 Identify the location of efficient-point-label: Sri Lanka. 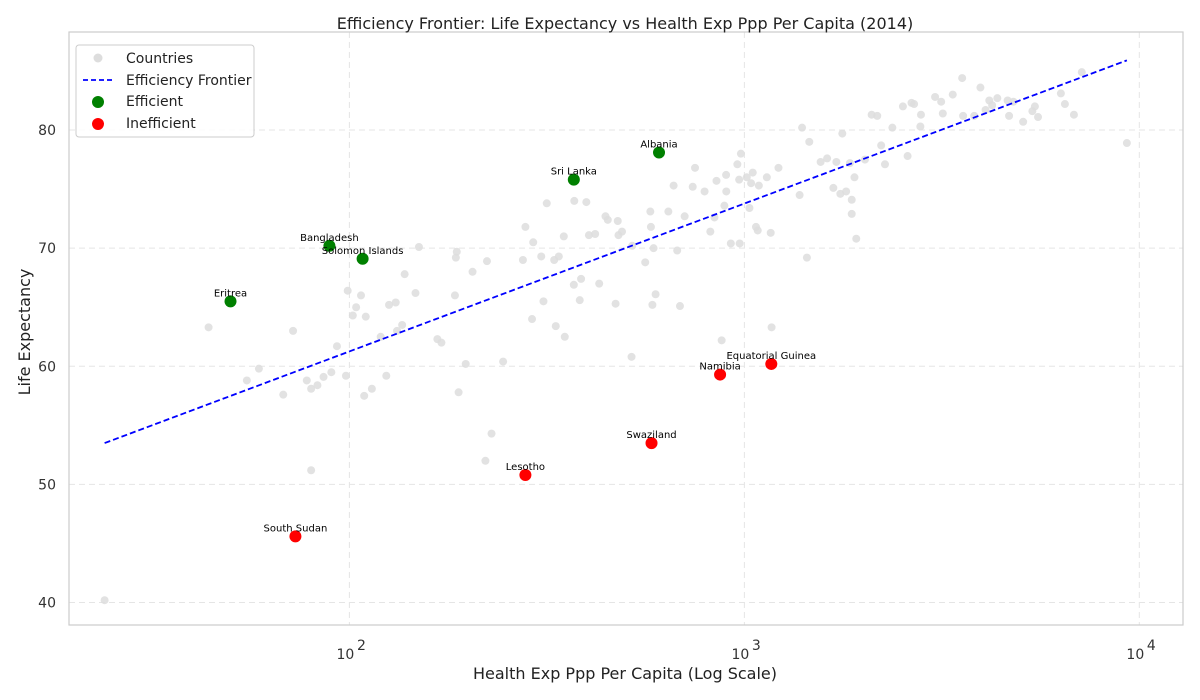
(574, 172).